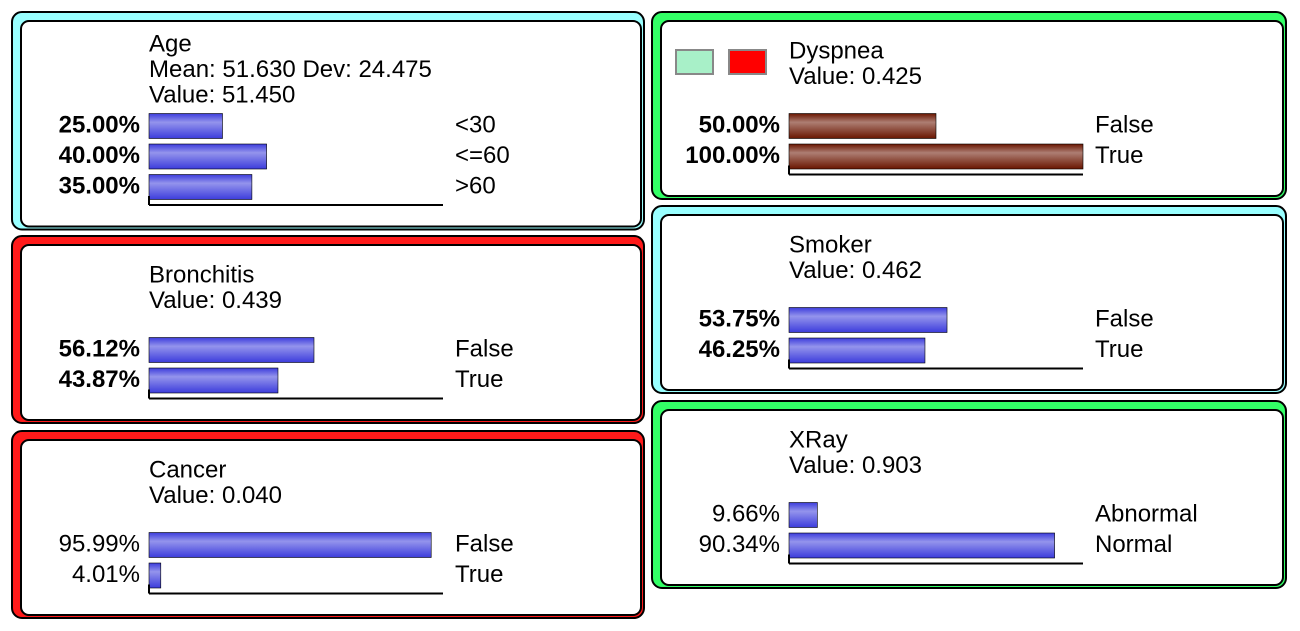 The height and width of the screenshot is (631, 1300). I want to click on node-stat: Value: 0.903, so click(855, 465).